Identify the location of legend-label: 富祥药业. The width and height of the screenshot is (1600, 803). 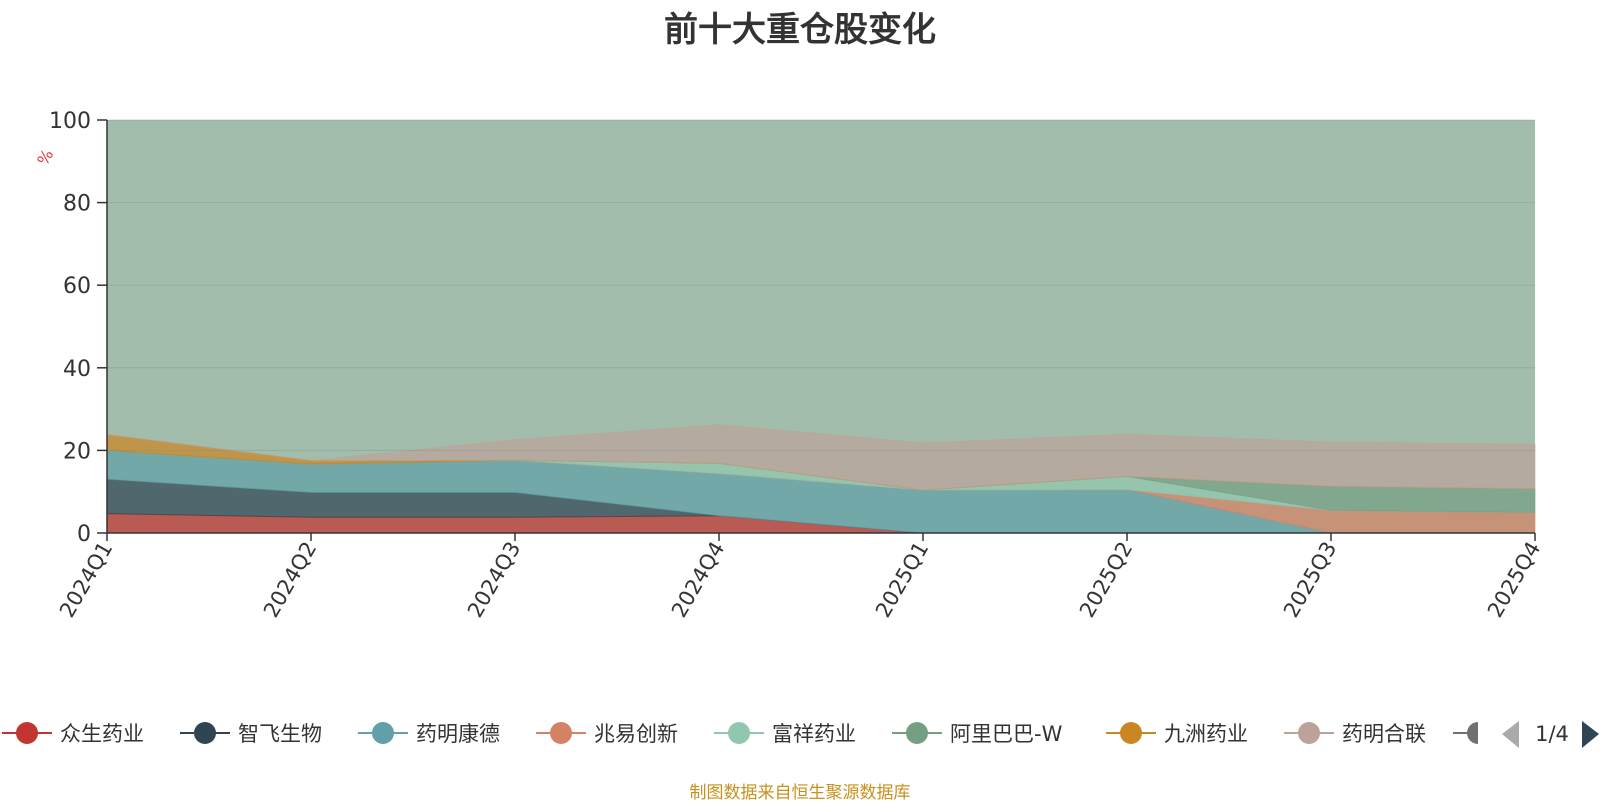
(814, 734).